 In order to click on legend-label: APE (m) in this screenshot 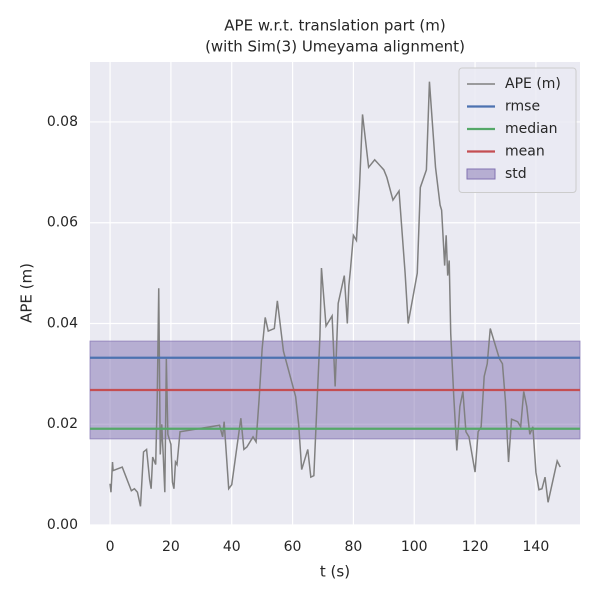, I will do `click(533, 84)`.